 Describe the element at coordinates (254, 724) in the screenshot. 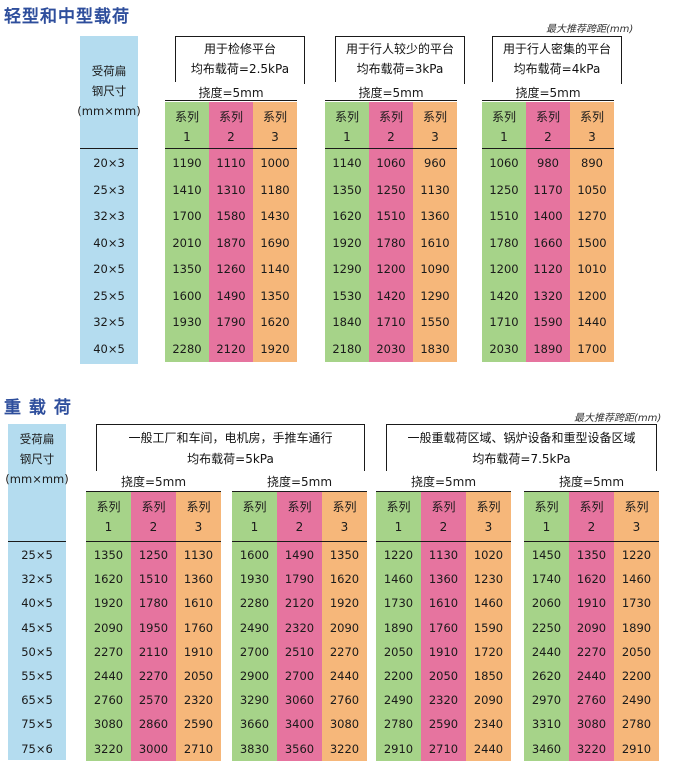

I see `span-value: 3660` at that location.